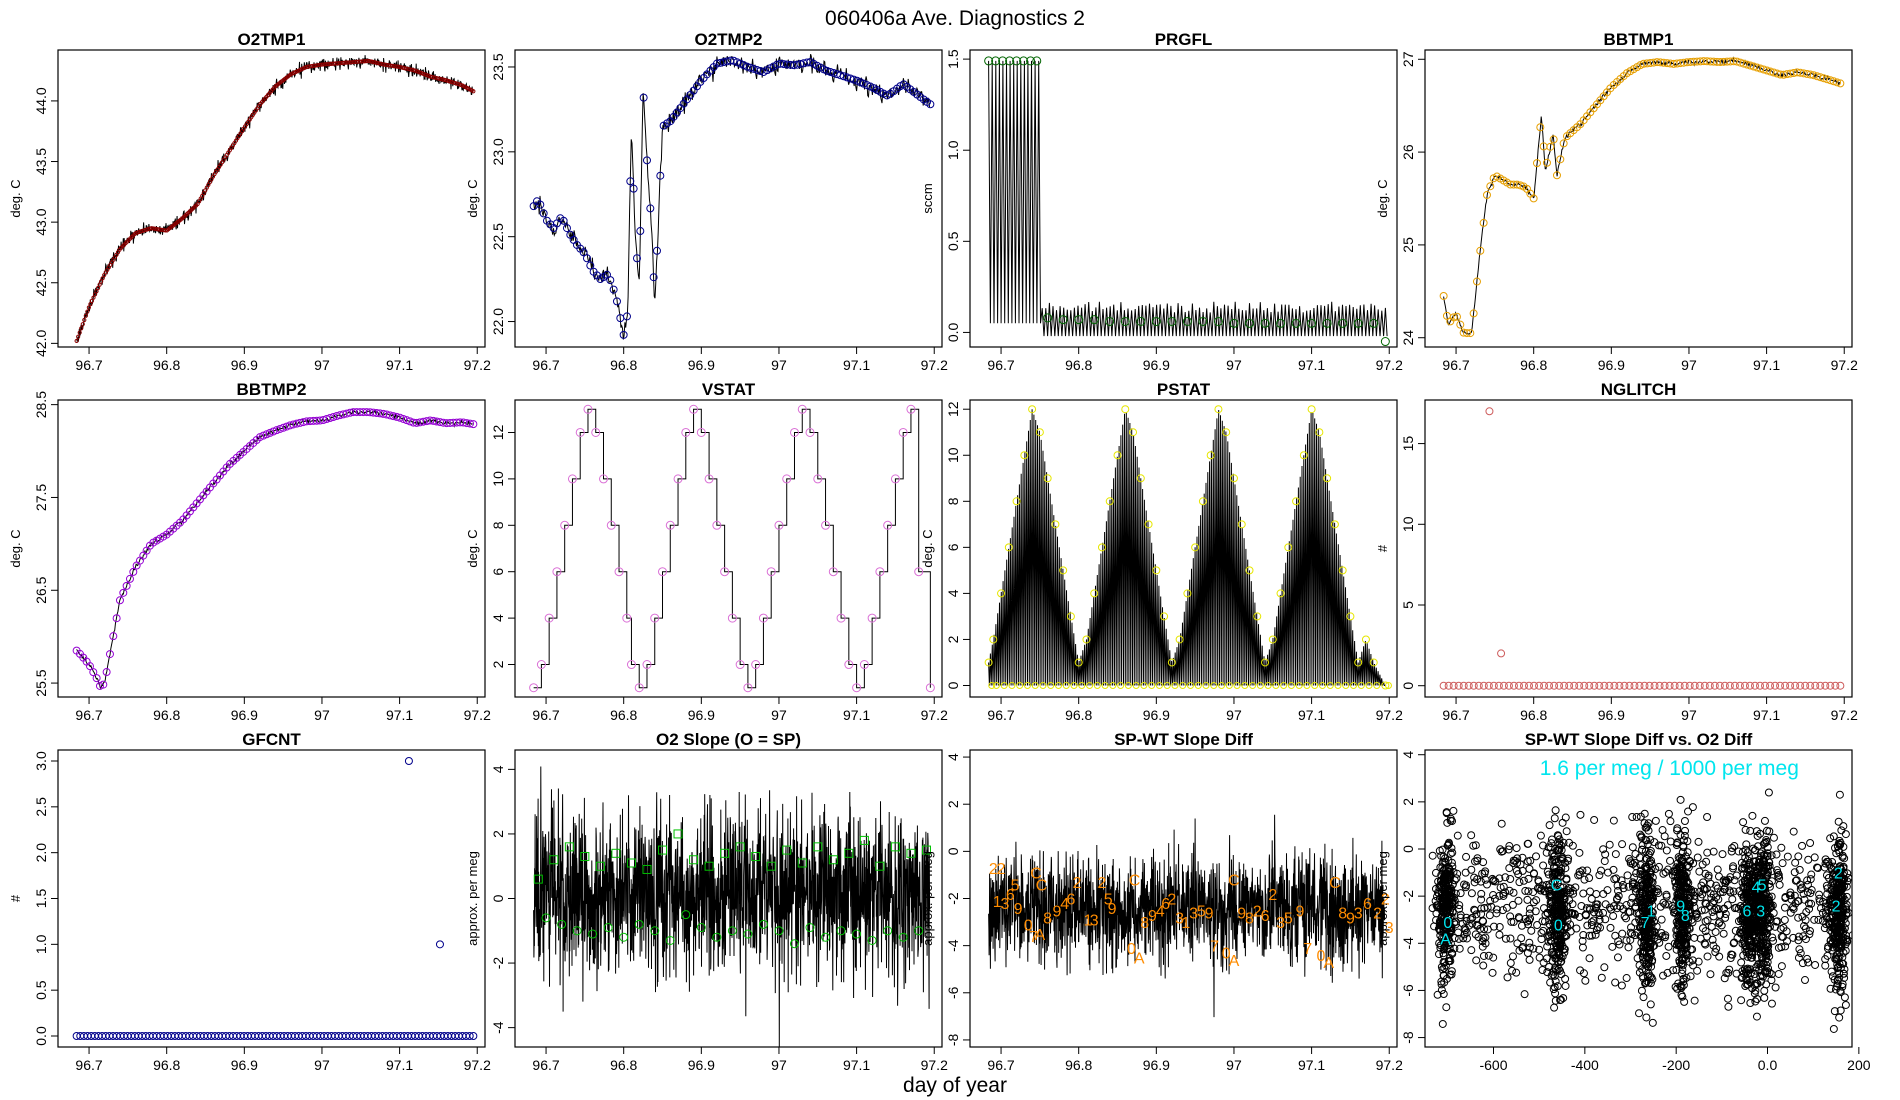 The width and height of the screenshot is (1900, 1100). What do you see at coordinates (498, 963) in the screenshot?
I see `y-tick-label: -2` at bounding box center [498, 963].